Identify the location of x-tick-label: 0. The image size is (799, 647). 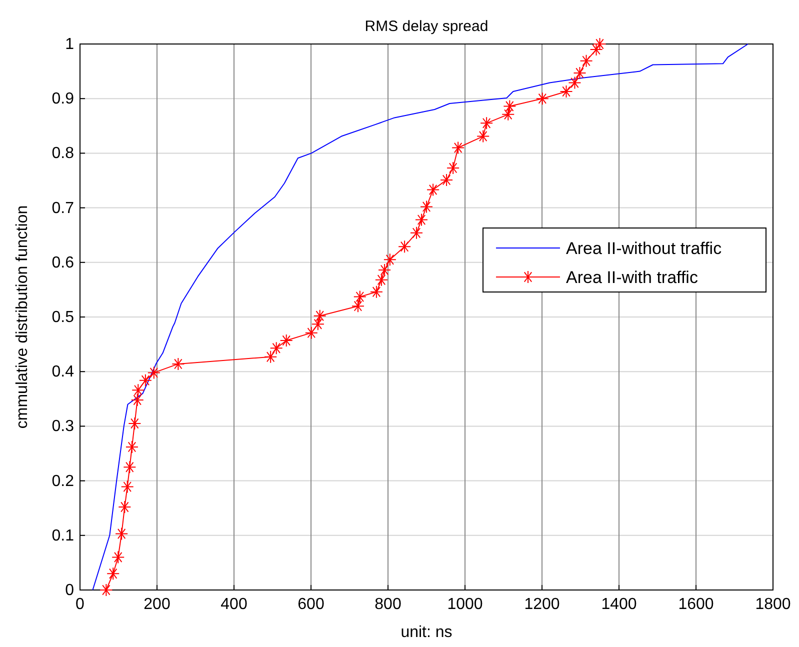
(80, 604).